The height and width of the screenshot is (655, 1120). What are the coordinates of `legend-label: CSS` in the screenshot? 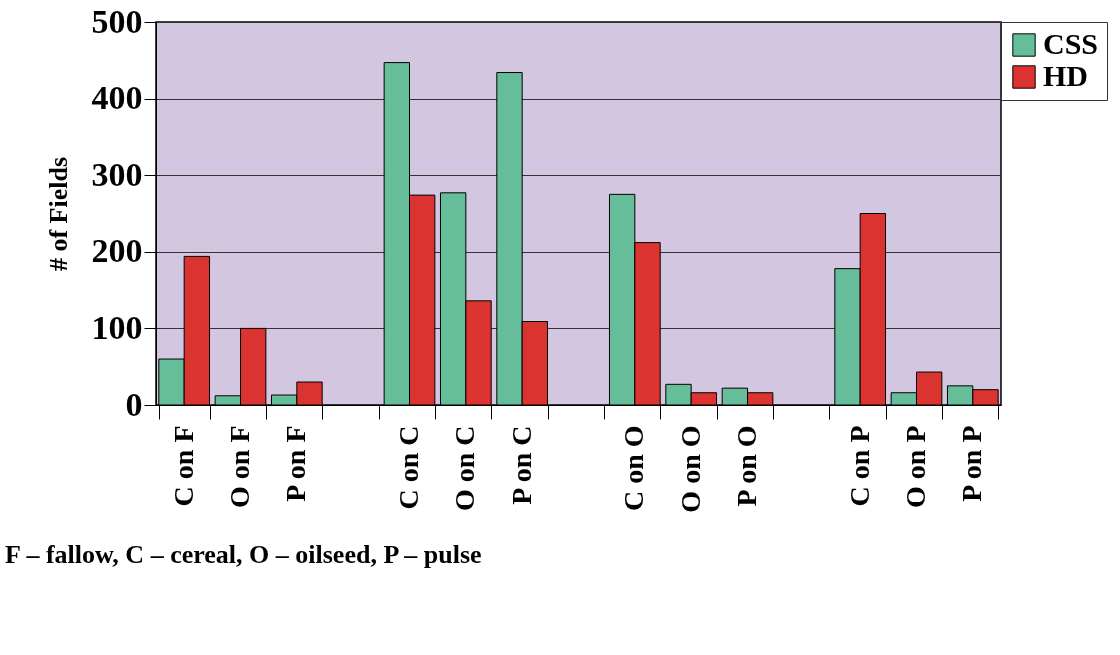 It's located at (1071, 43).